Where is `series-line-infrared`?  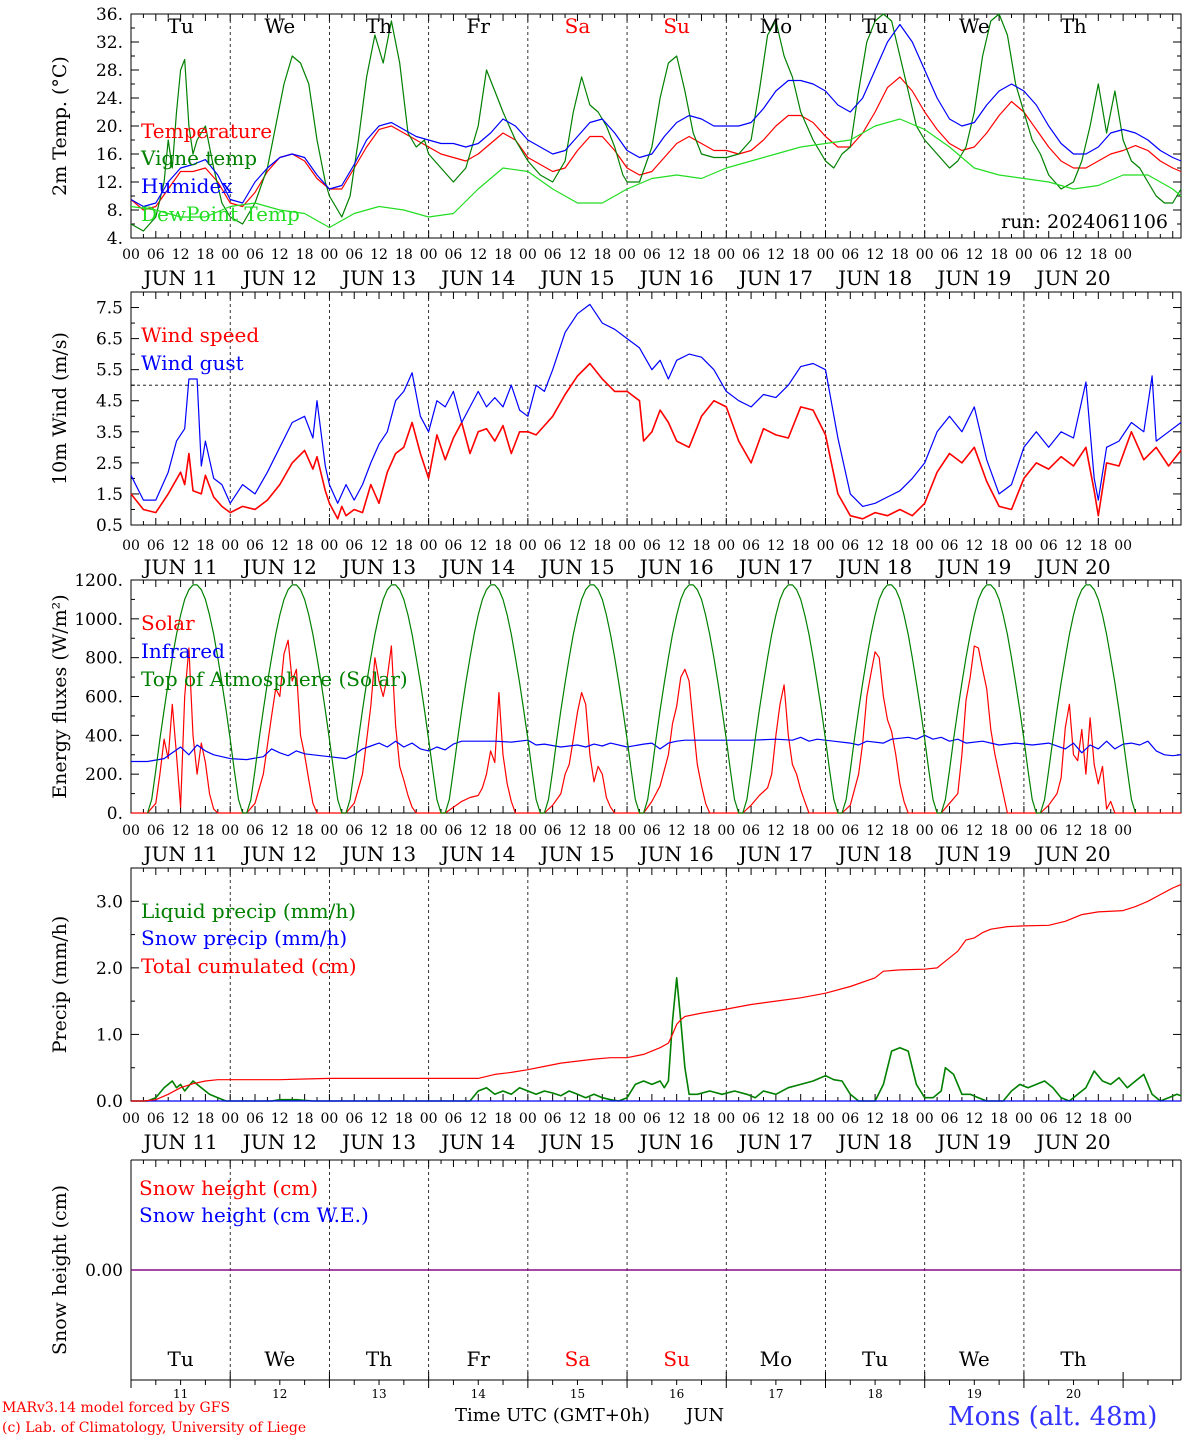 series-line-infrared is located at coordinates (656, 748).